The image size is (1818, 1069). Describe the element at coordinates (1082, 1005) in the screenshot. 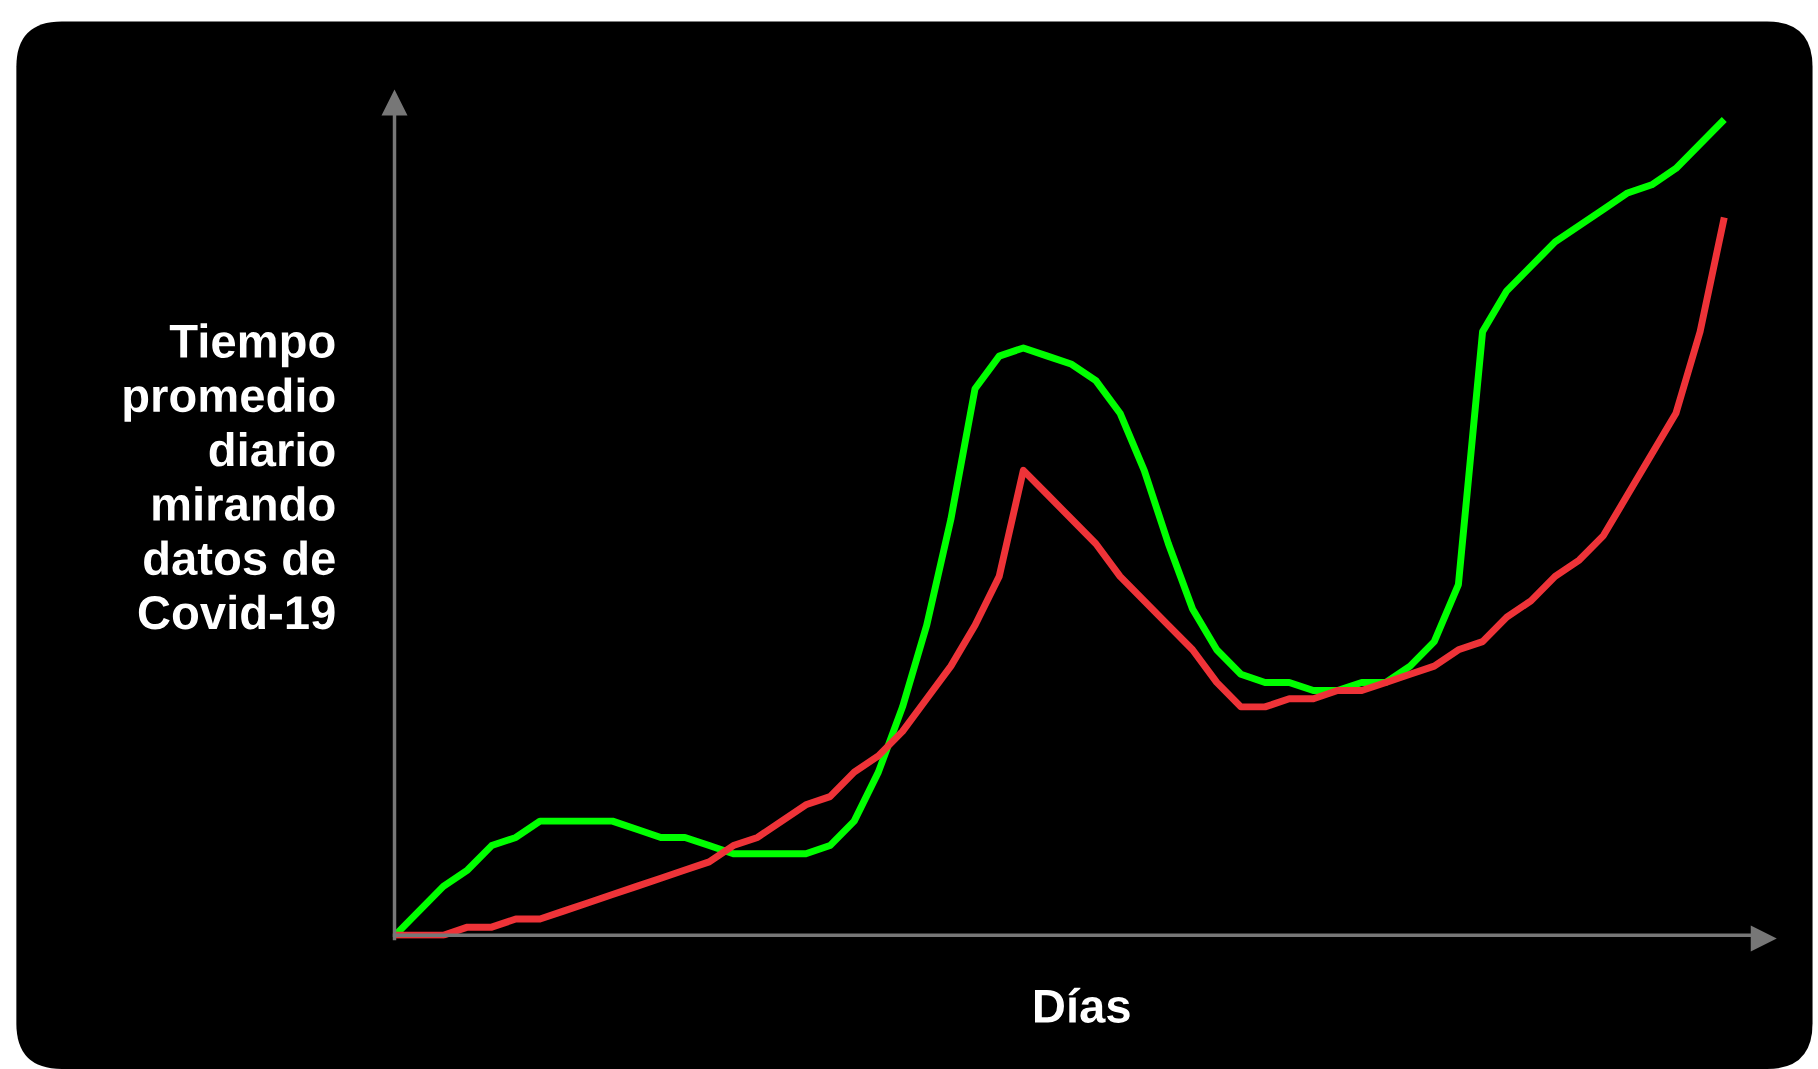

I see `x-axis-title: Días` at that location.